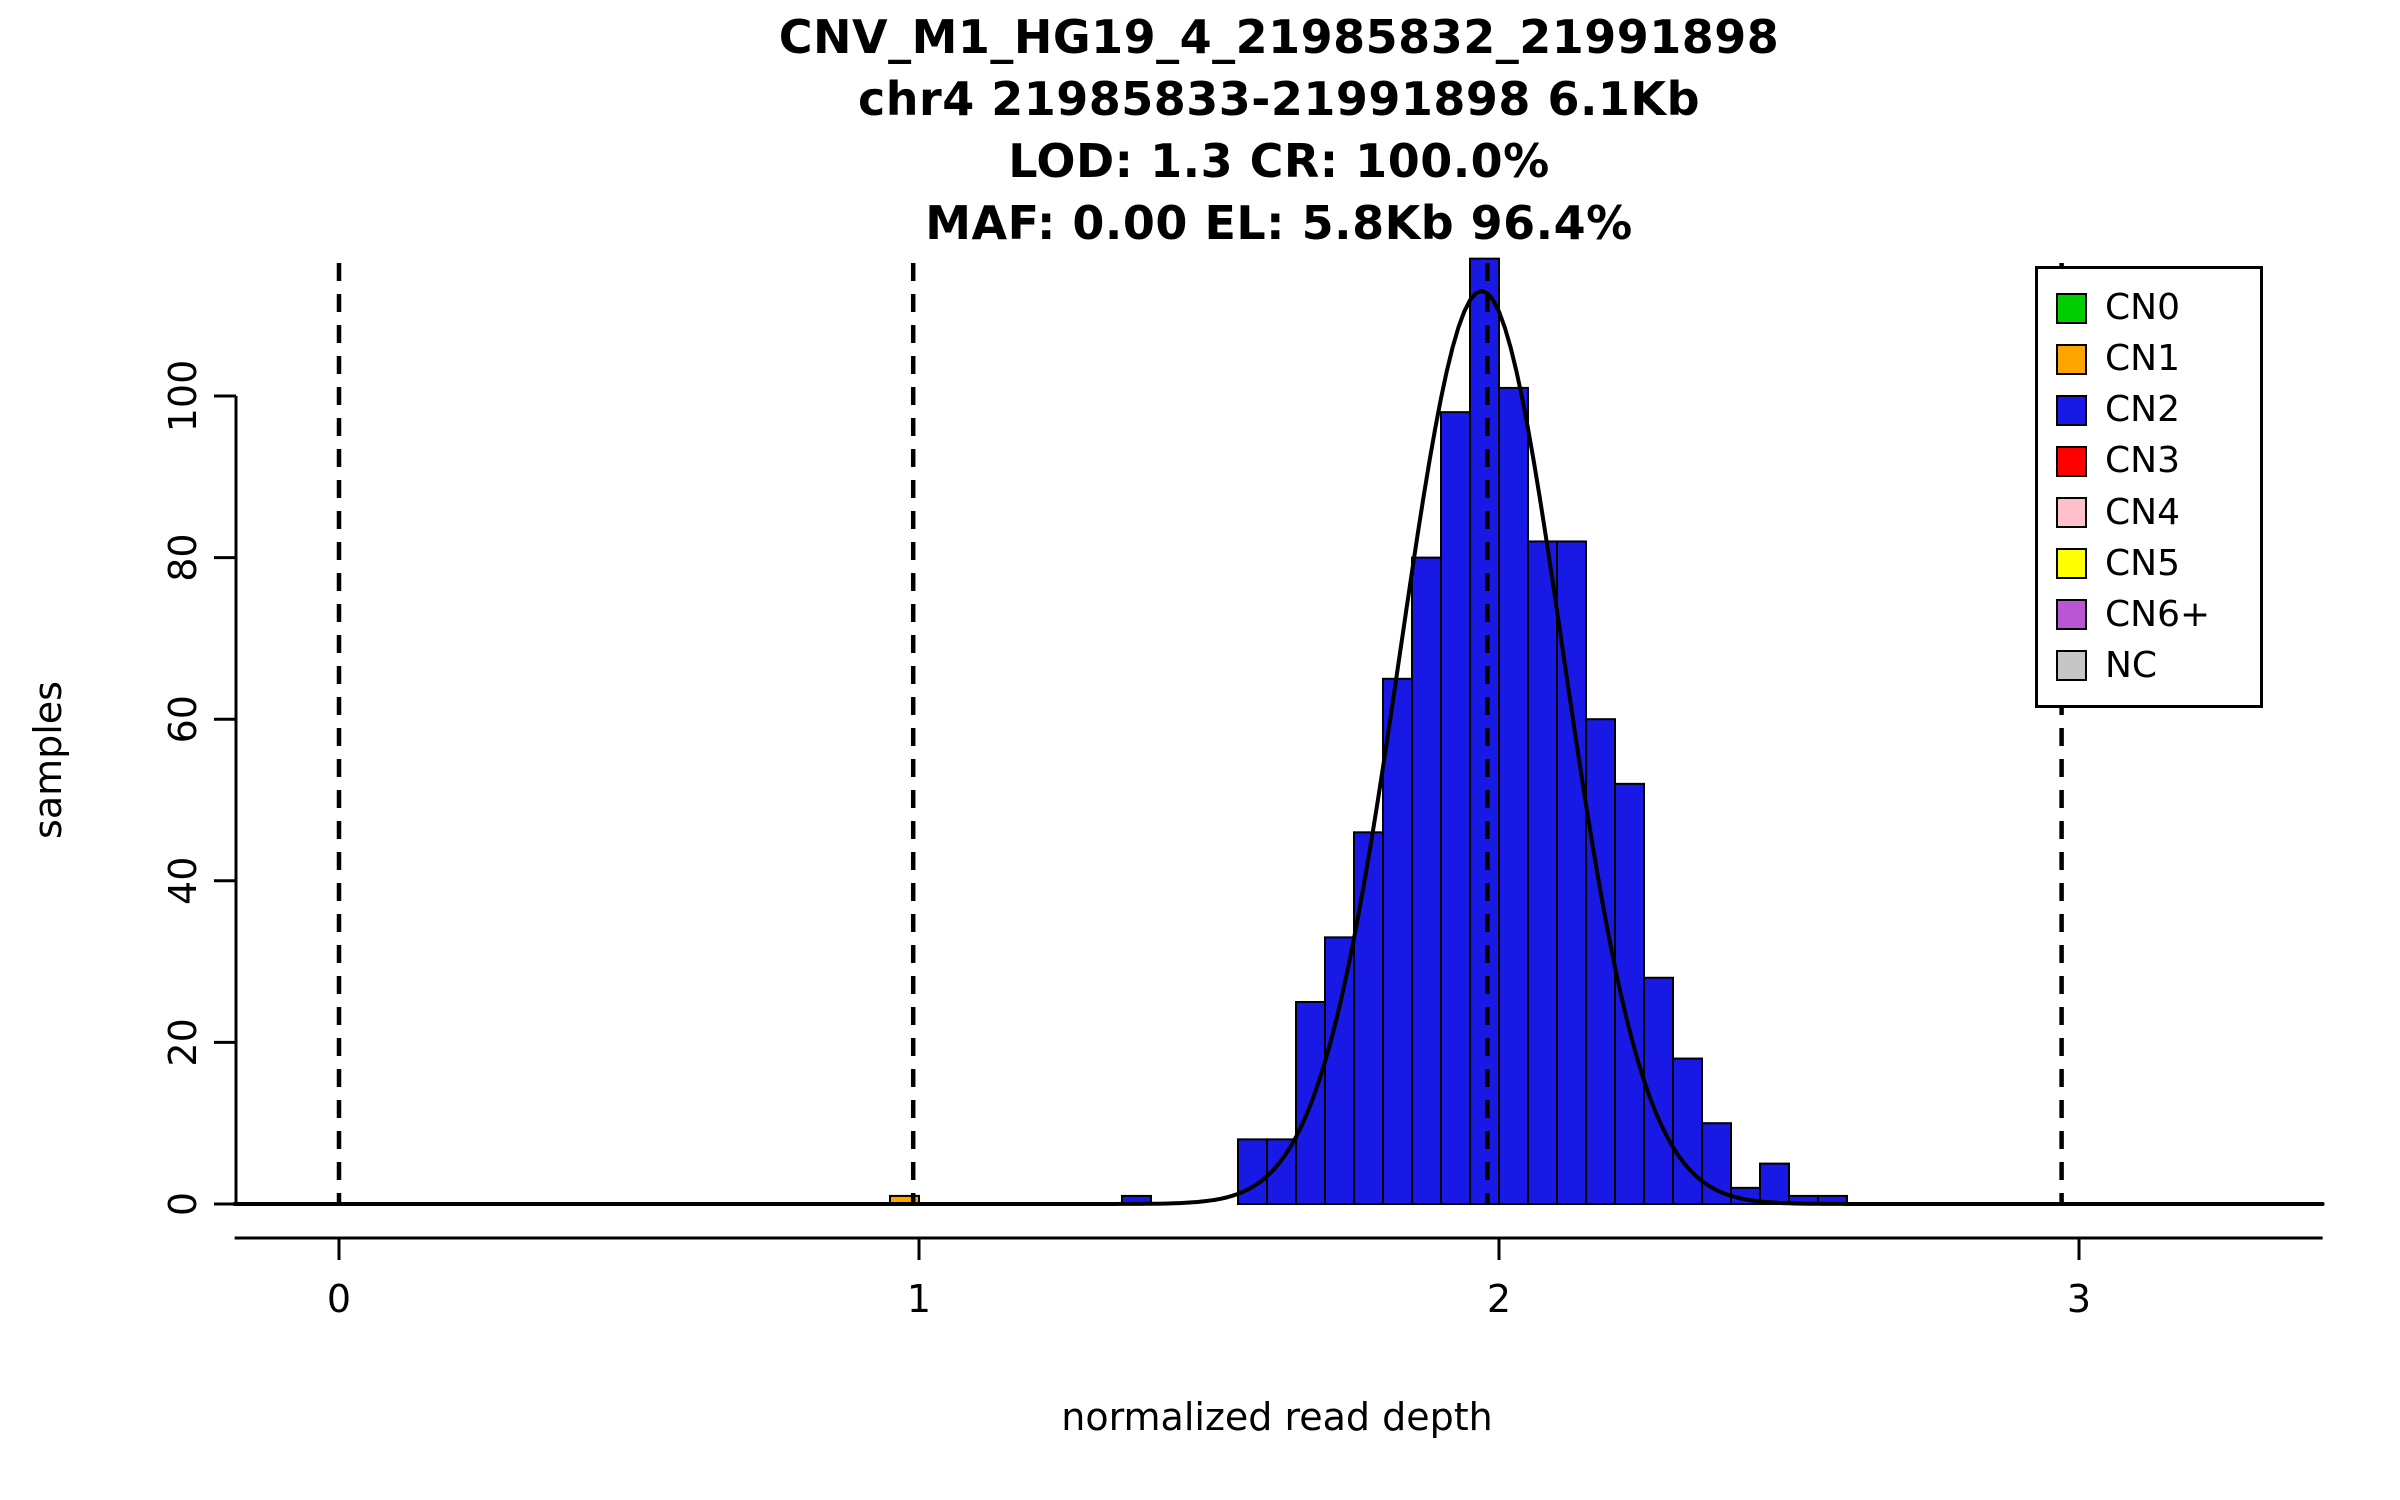 Image resolution: width=2400 pixels, height=1500 pixels. What do you see at coordinates (183, 1042) in the screenshot?
I see `y-tick-label: 20` at bounding box center [183, 1042].